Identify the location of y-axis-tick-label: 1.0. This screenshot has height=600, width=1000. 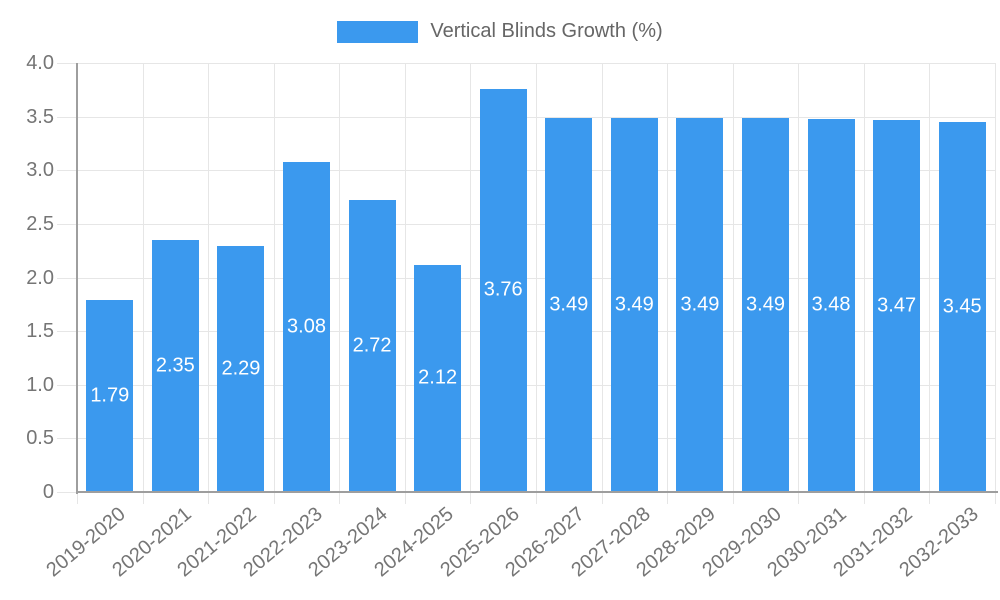
(40, 384).